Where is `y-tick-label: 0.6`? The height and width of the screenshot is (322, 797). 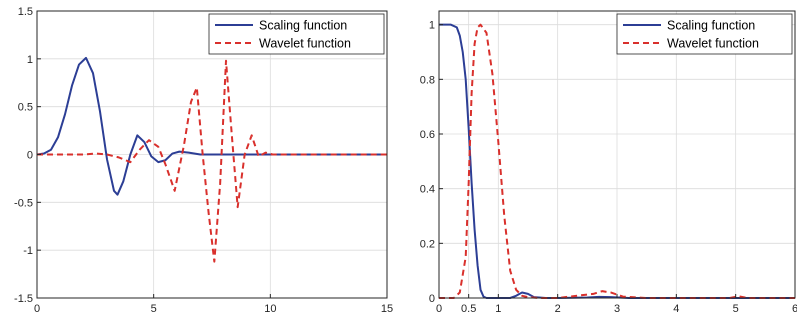 y-tick-label: 0.6 is located at coordinates (427, 135).